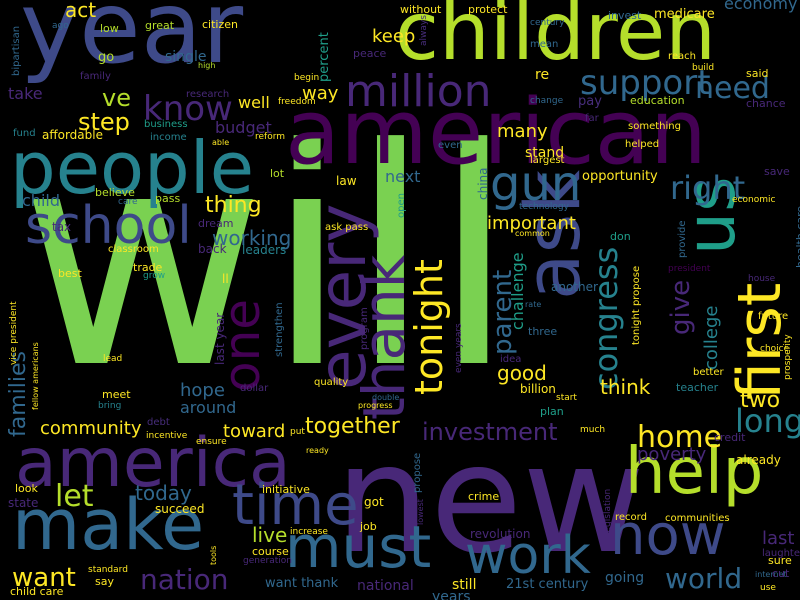  What do you see at coordinates (160, 25) in the screenshot?
I see `word-great: great` at bounding box center [160, 25].